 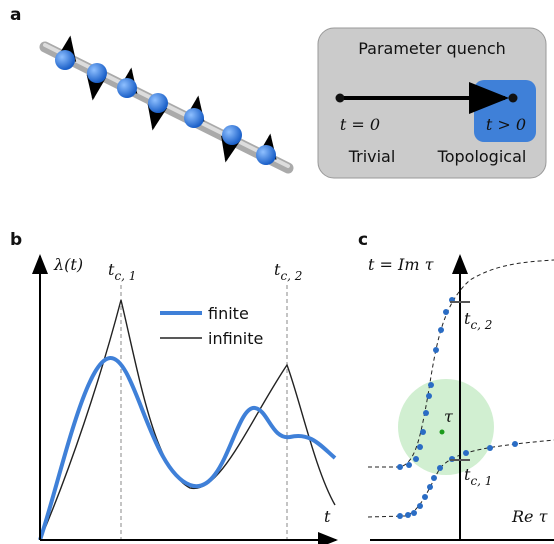 I want to click on y-axis-label: λ(t), so click(x=68, y=264).